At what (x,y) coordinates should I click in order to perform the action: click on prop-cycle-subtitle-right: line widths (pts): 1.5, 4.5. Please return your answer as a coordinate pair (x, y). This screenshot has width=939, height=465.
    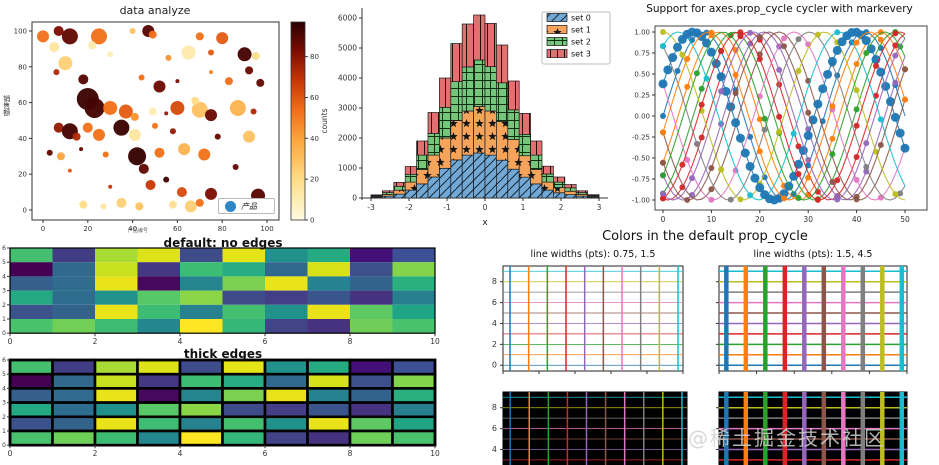
    Looking at the image, I should click on (813, 254).